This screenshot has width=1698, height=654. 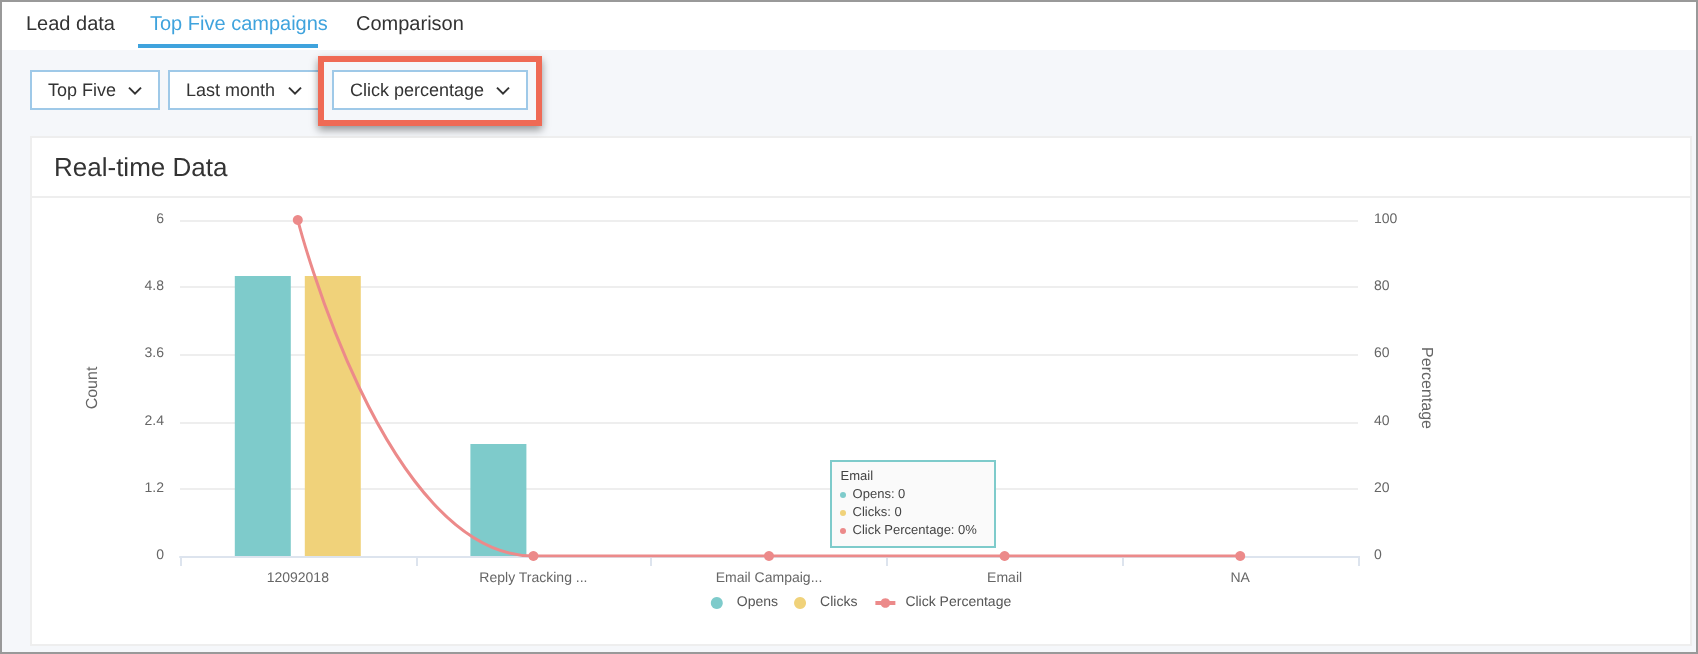 What do you see at coordinates (92, 387) in the screenshot?
I see `y-axis-title: Count` at bounding box center [92, 387].